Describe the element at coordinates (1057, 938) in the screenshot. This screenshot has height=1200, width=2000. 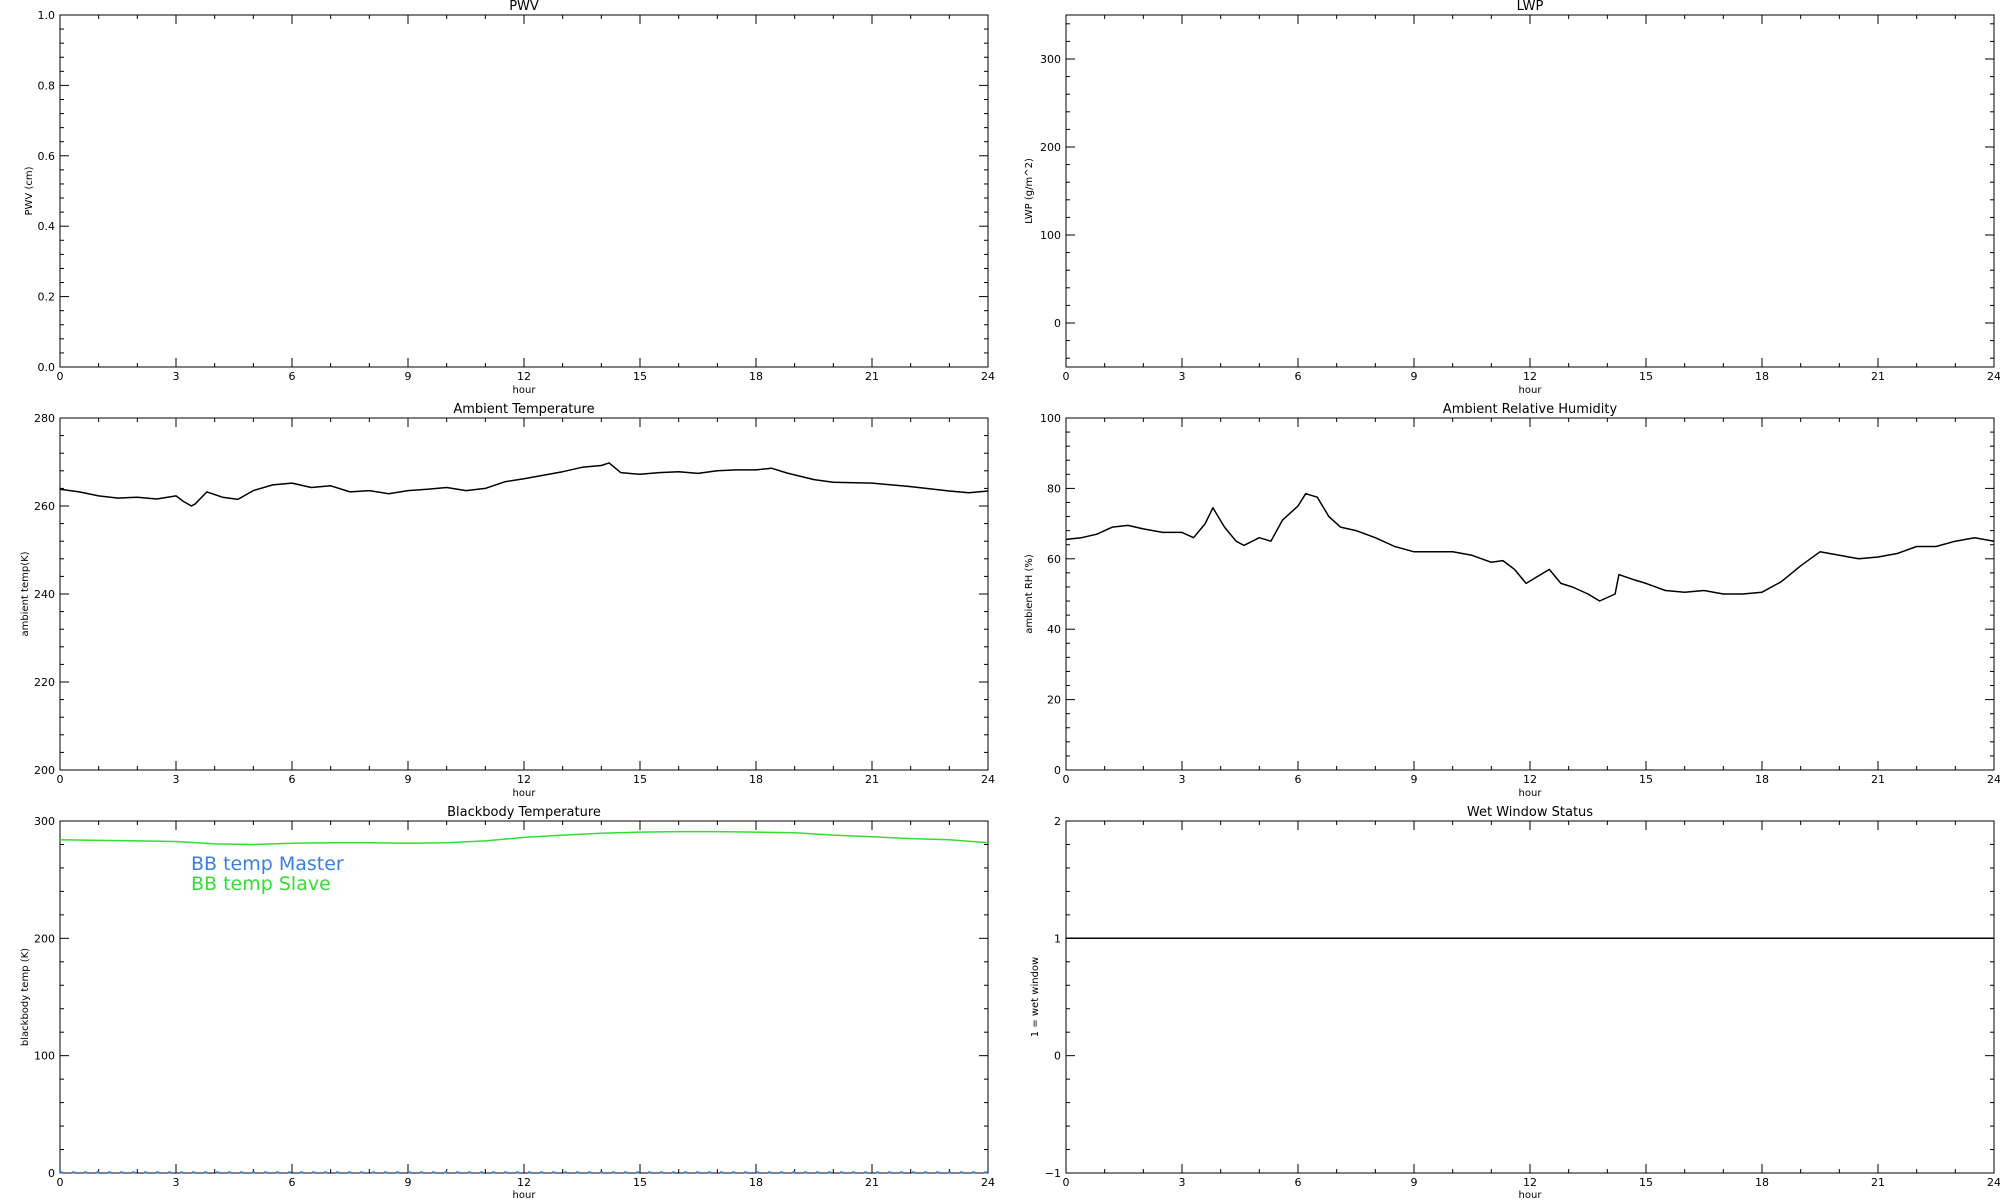
I see `y-tick-label: 1` at that location.